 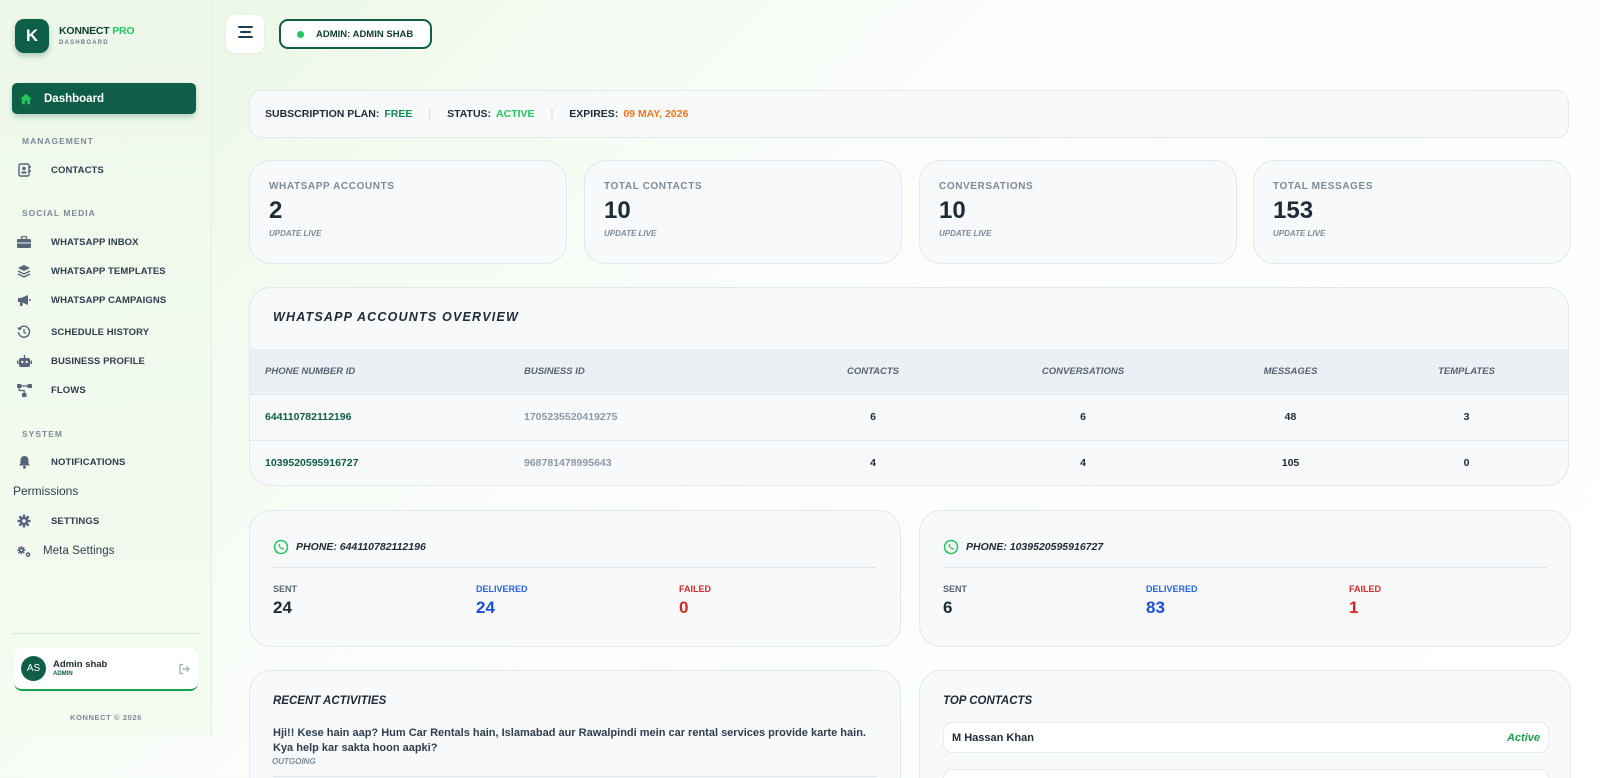 What do you see at coordinates (51, 390) in the screenshot?
I see `sidebar-item-flows: FLOWS` at bounding box center [51, 390].